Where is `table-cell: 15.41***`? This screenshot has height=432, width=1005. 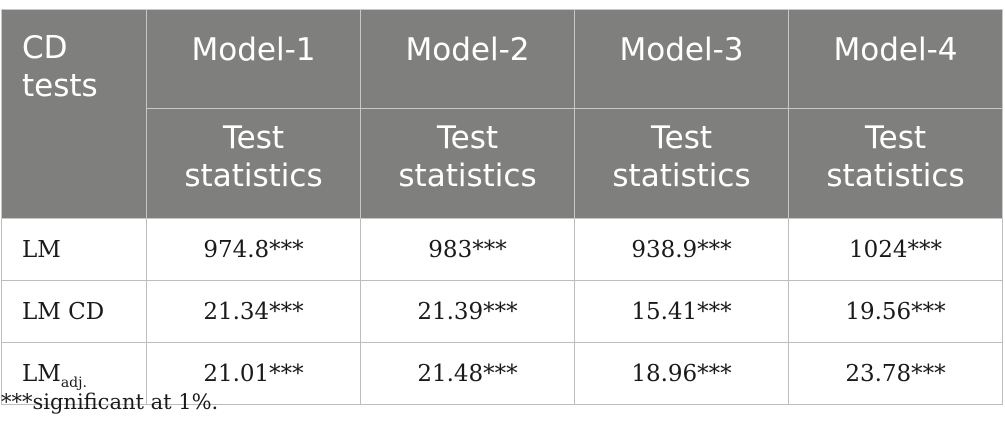
table-cell: 15.41*** is located at coordinates (681, 311).